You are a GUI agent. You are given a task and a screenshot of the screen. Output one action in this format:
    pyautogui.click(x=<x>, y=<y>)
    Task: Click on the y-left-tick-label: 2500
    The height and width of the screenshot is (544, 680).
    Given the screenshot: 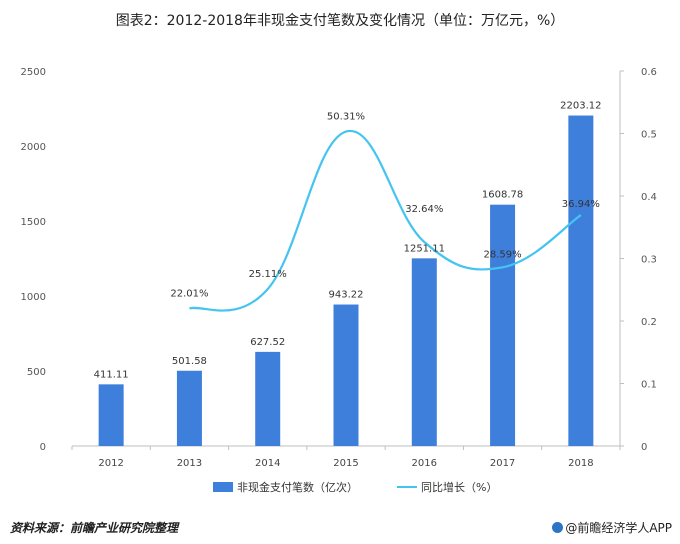 What is the action you would take?
    pyautogui.click(x=33, y=72)
    